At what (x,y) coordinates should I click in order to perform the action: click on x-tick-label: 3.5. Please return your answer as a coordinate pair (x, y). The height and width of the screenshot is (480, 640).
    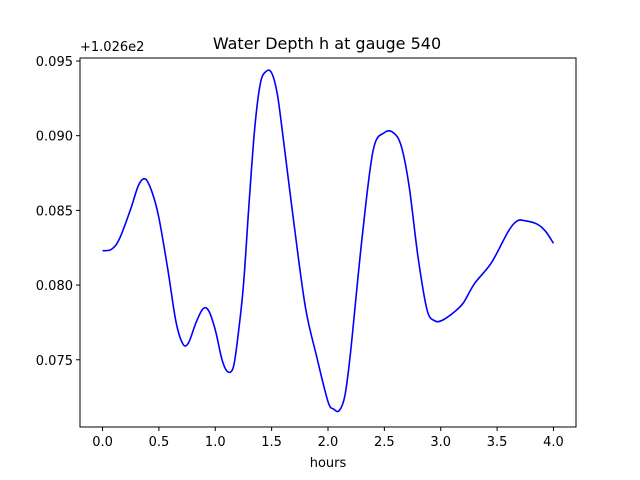
    Looking at the image, I should click on (497, 442).